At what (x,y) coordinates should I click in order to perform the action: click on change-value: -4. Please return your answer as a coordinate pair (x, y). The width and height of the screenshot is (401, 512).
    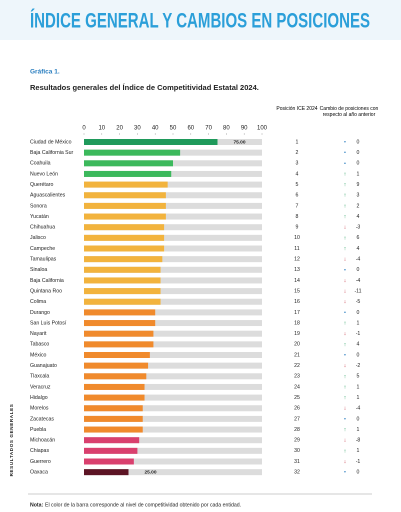
    Looking at the image, I should click on (358, 281).